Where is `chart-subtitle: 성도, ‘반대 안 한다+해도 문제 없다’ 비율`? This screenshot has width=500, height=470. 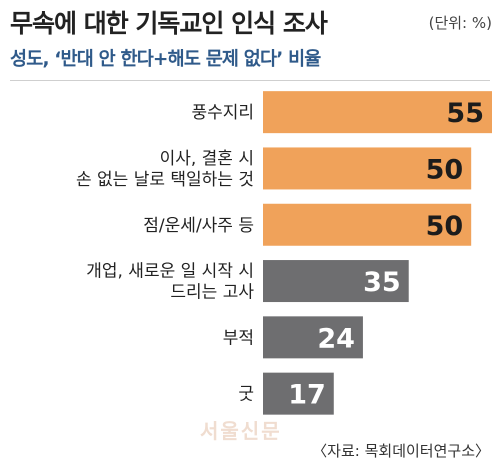 chart-subtitle: 성도, ‘반대 안 한다+해도 문제 없다’ 비율 is located at coordinates (165, 59).